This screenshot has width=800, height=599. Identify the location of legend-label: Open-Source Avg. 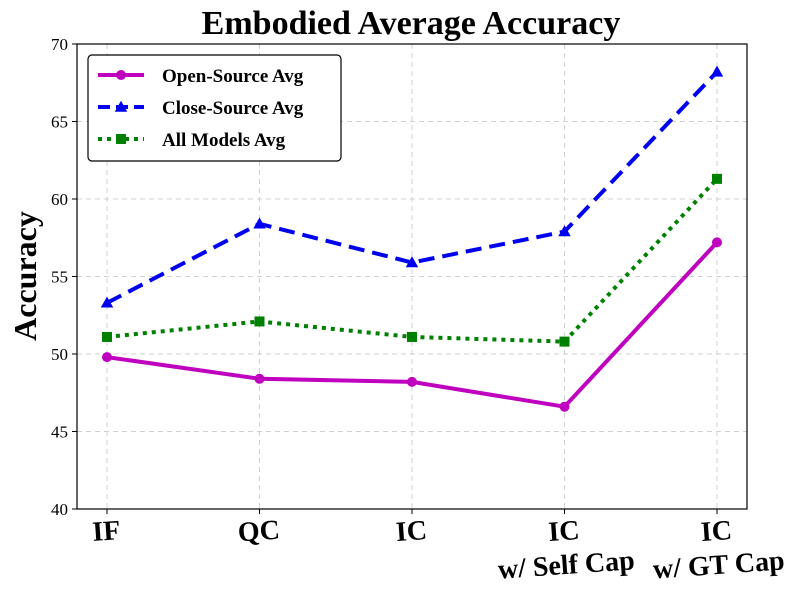
(233, 76).